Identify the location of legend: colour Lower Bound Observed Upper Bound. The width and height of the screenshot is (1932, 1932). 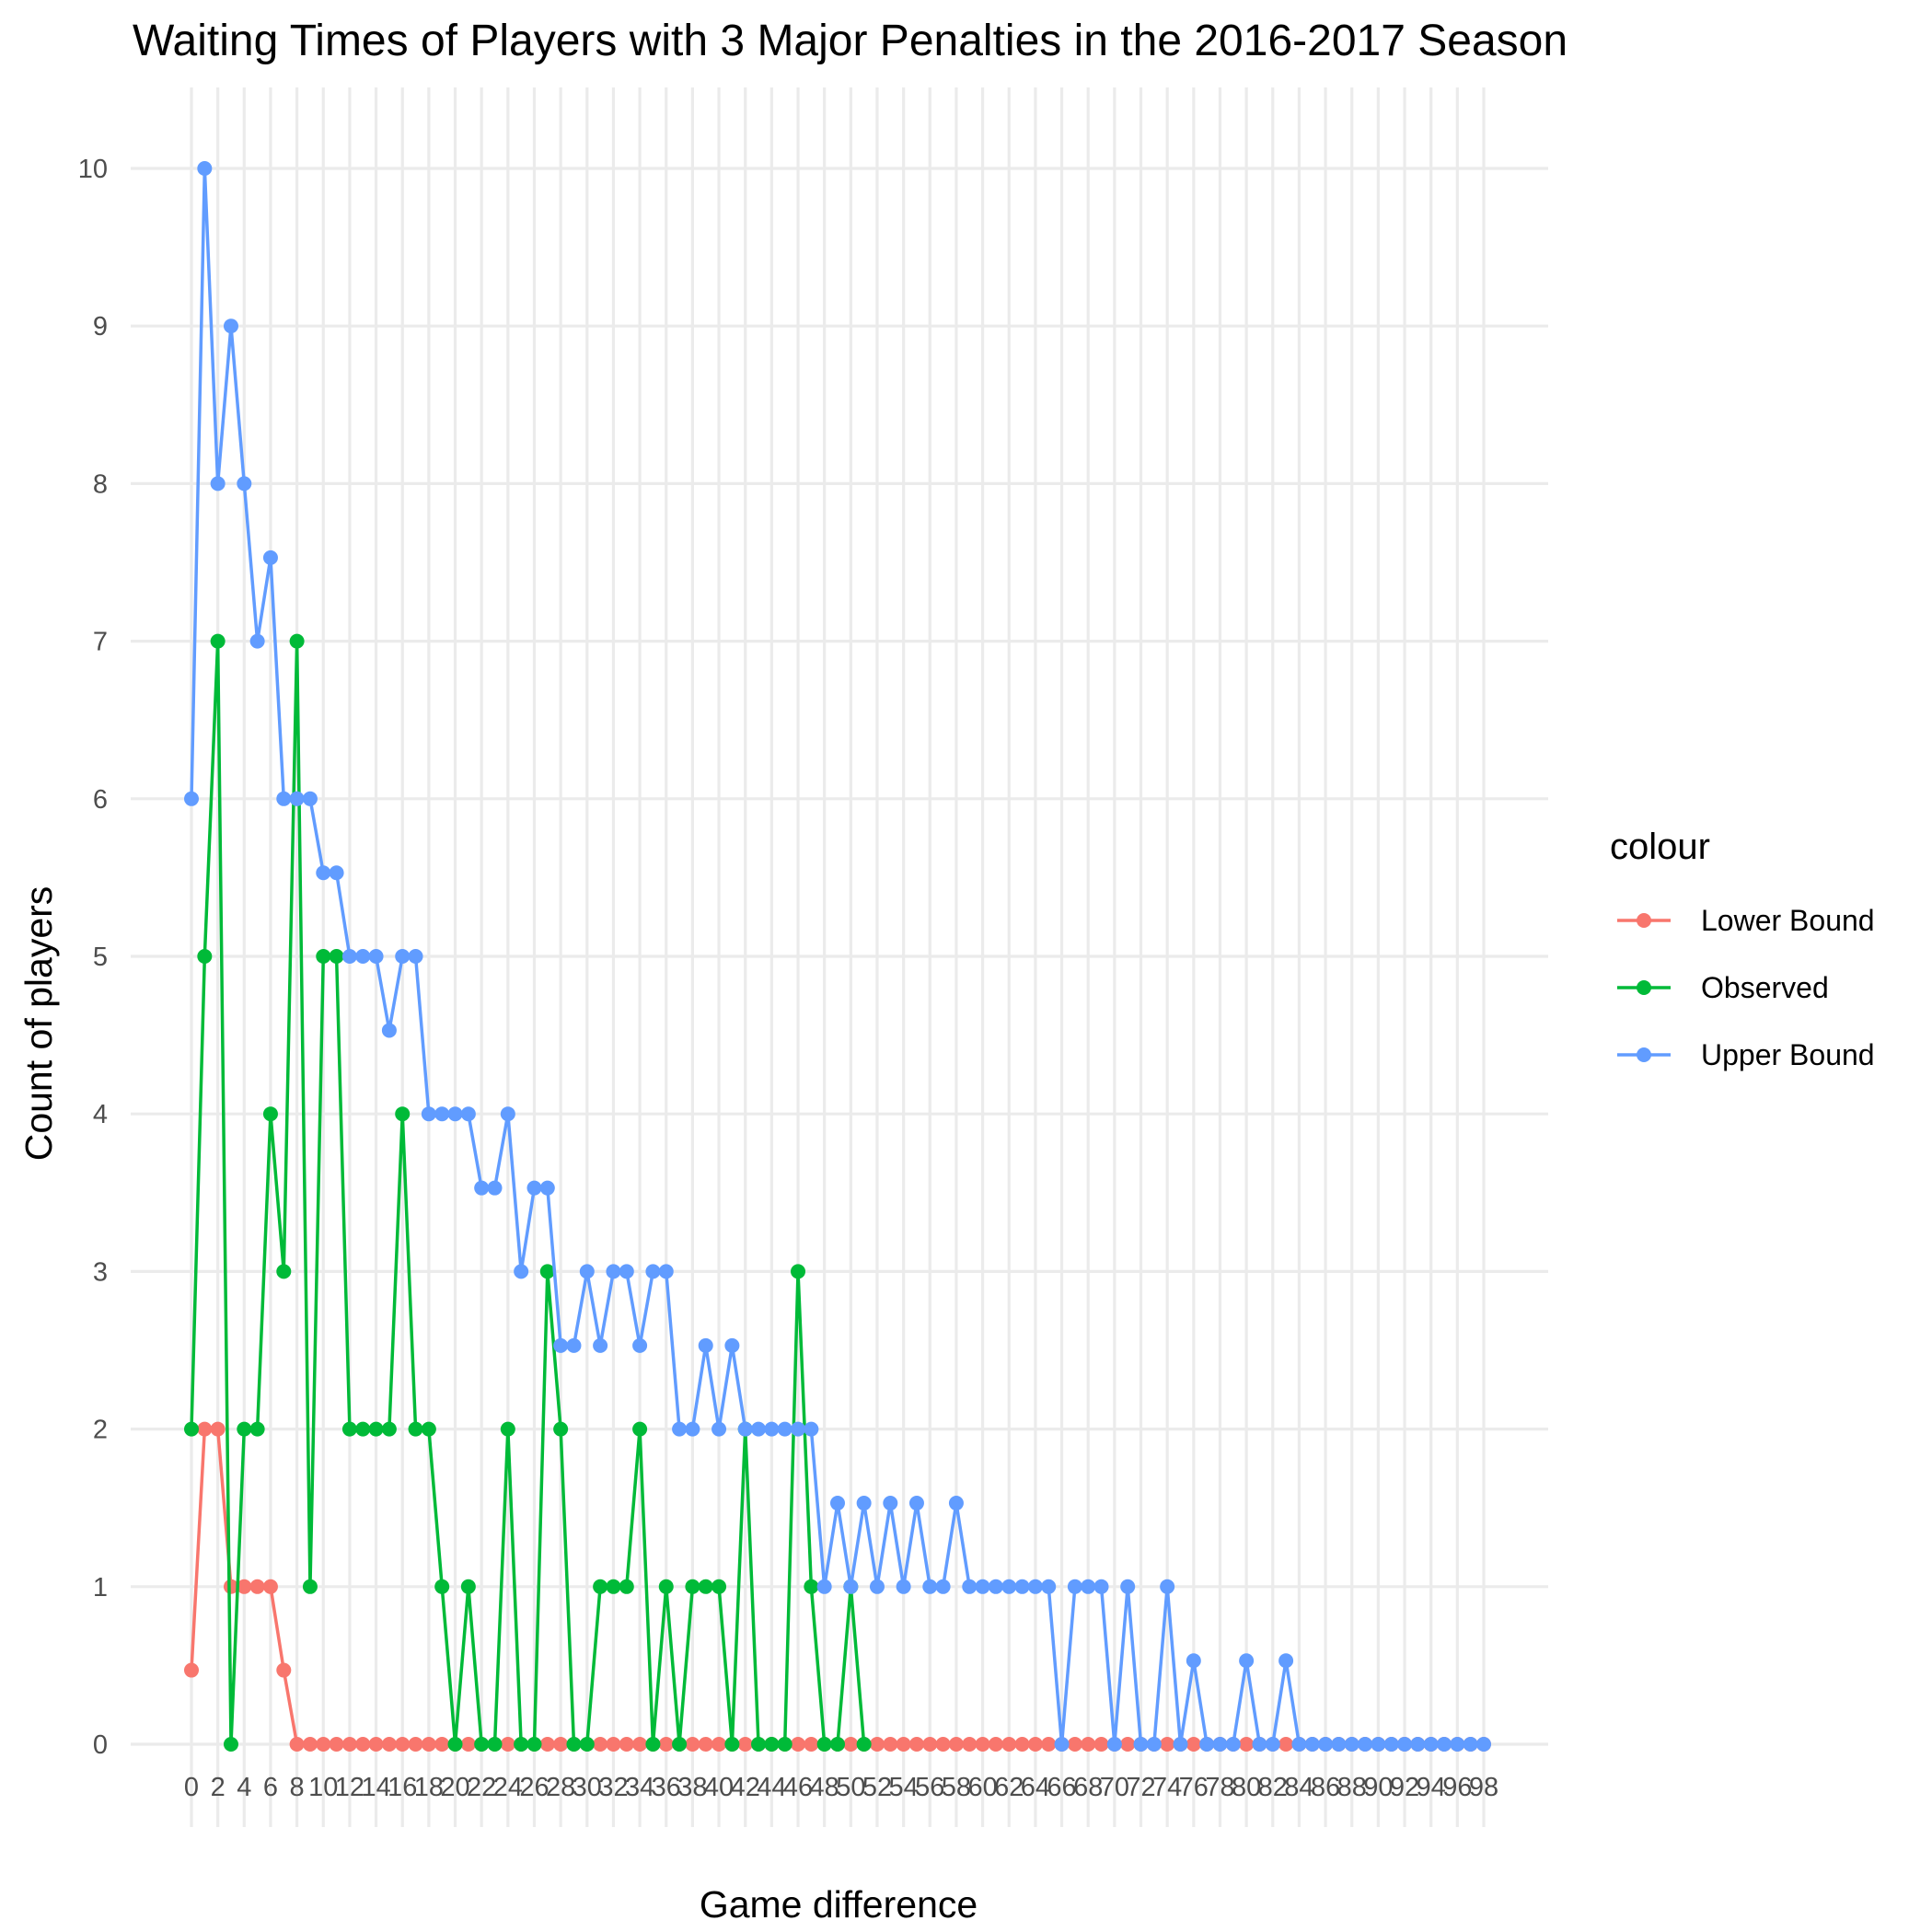
(1743, 949).